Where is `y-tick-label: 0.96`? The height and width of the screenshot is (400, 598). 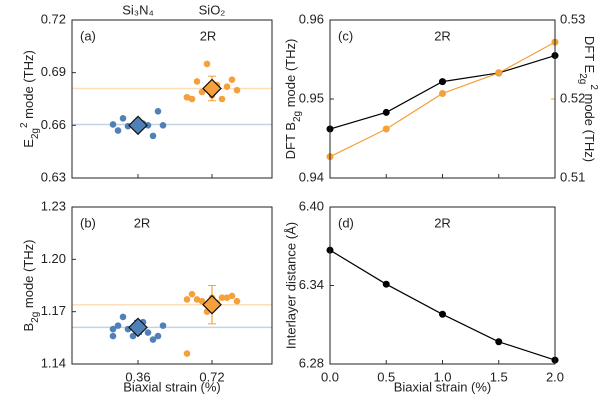 y-tick-label: 0.96 is located at coordinates (311, 18).